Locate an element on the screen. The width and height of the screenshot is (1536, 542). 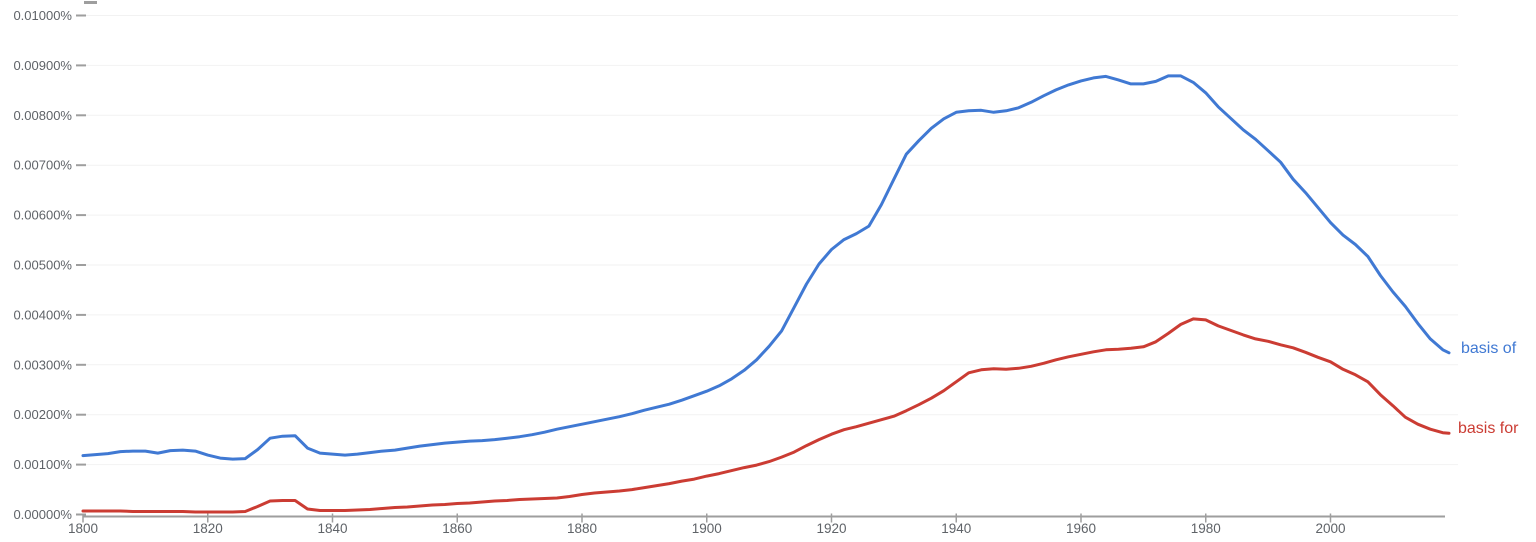
y-axis-label: 0.01000% is located at coordinates (42, 15).